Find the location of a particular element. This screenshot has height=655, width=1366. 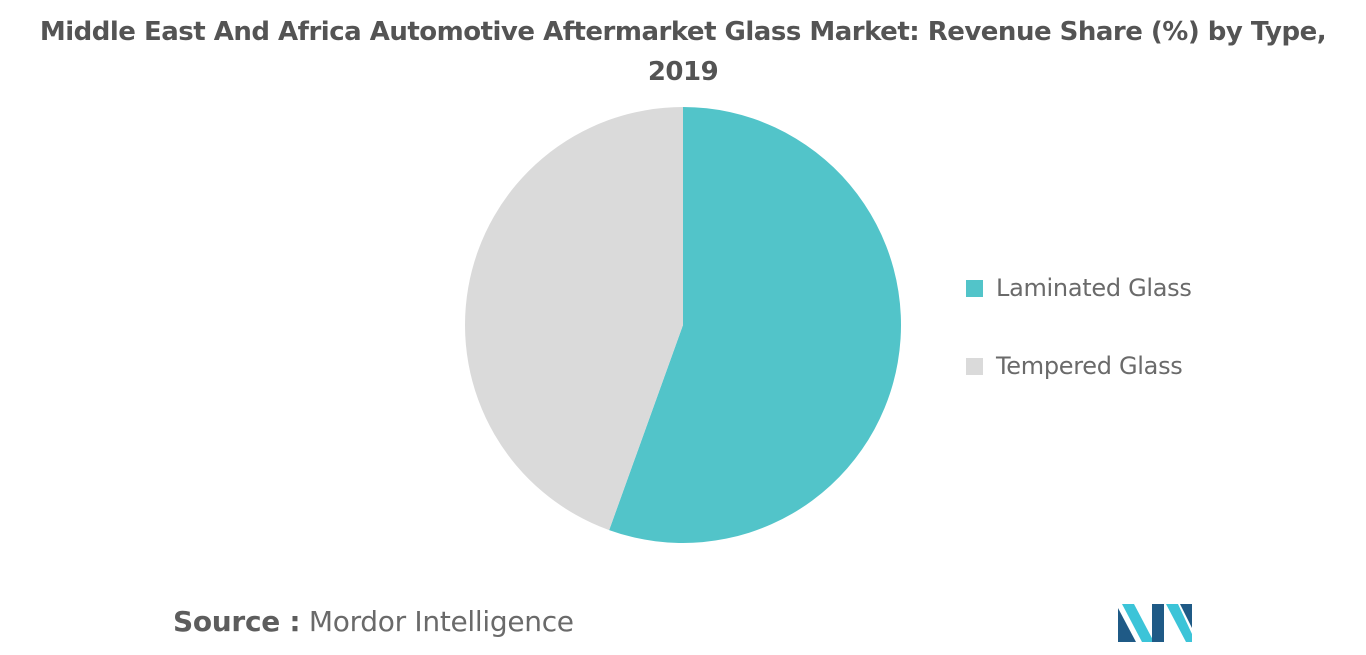

legend-item-laminated-glass: Laminated Glass is located at coordinates (1079, 288).